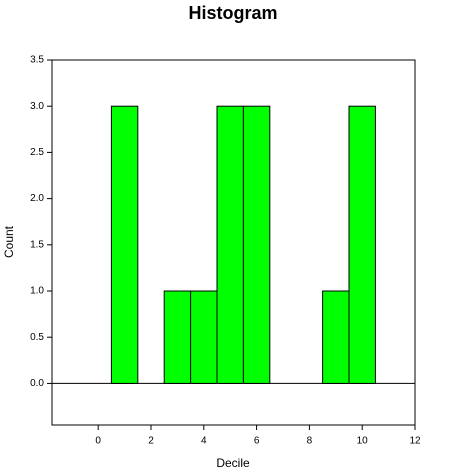 This screenshot has width=450, height=473. Describe the element at coordinates (233, 463) in the screenshot. I see `x-axis-label: Decile` at that location.